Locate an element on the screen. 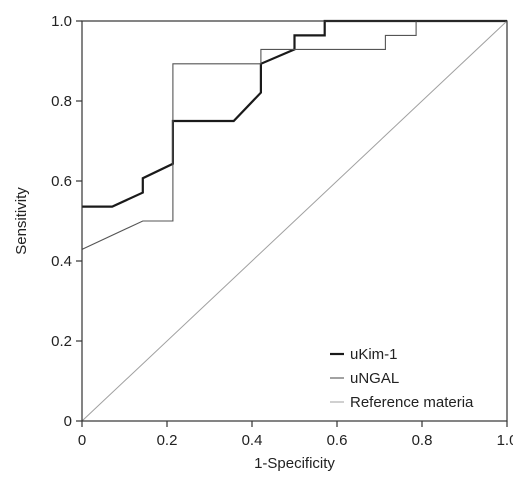  legend-label-ukim1: uKim-1 is located at coordinates (374, 354).